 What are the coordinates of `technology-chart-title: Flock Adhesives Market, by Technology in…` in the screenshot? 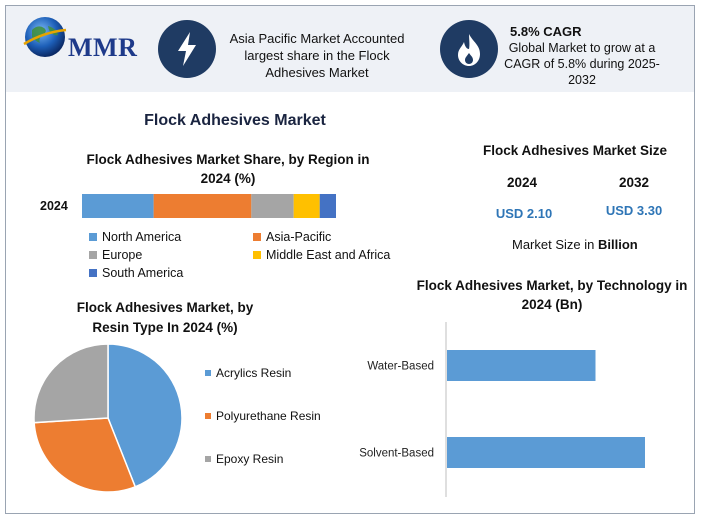 It's located at (552, 295).